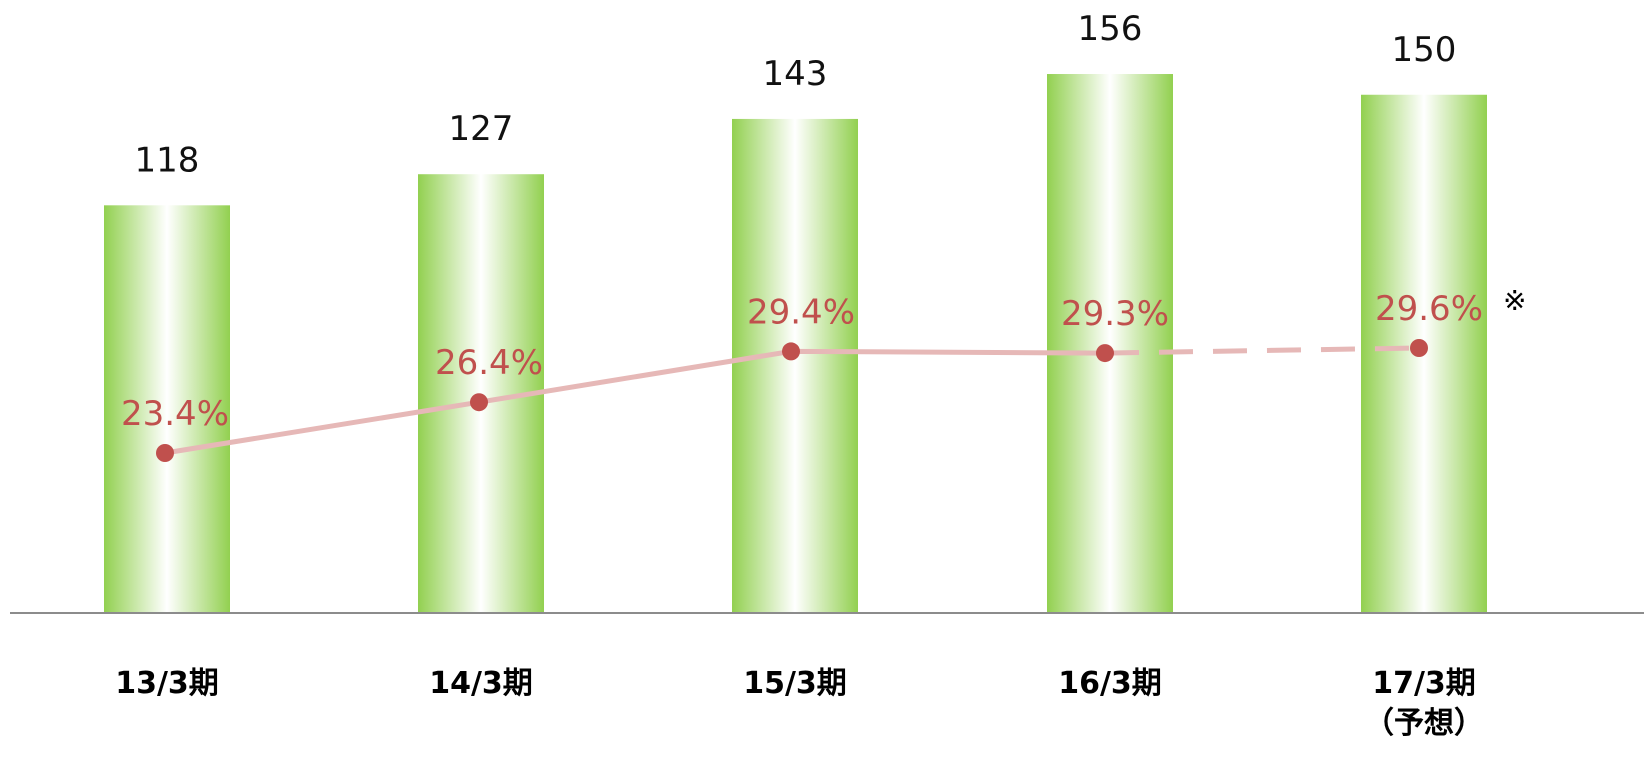 The height and width of the screenshot is (773, 1644). Describe the element at coordinates (481, 129) in the screenshot. I see `bar-value-label-1: 127` at that location.